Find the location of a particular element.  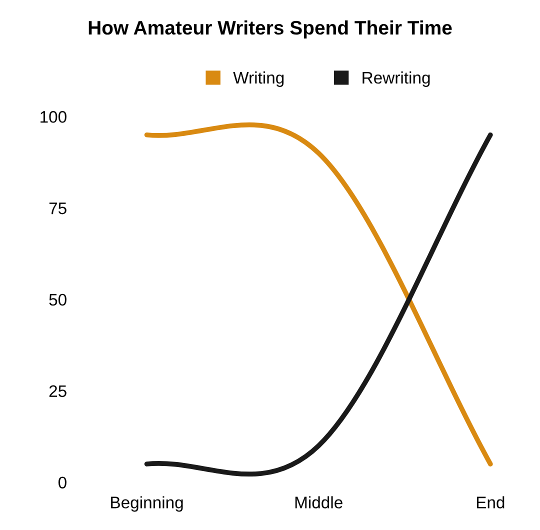

legend-label: Rewriting is located at coordinates (396, 79).